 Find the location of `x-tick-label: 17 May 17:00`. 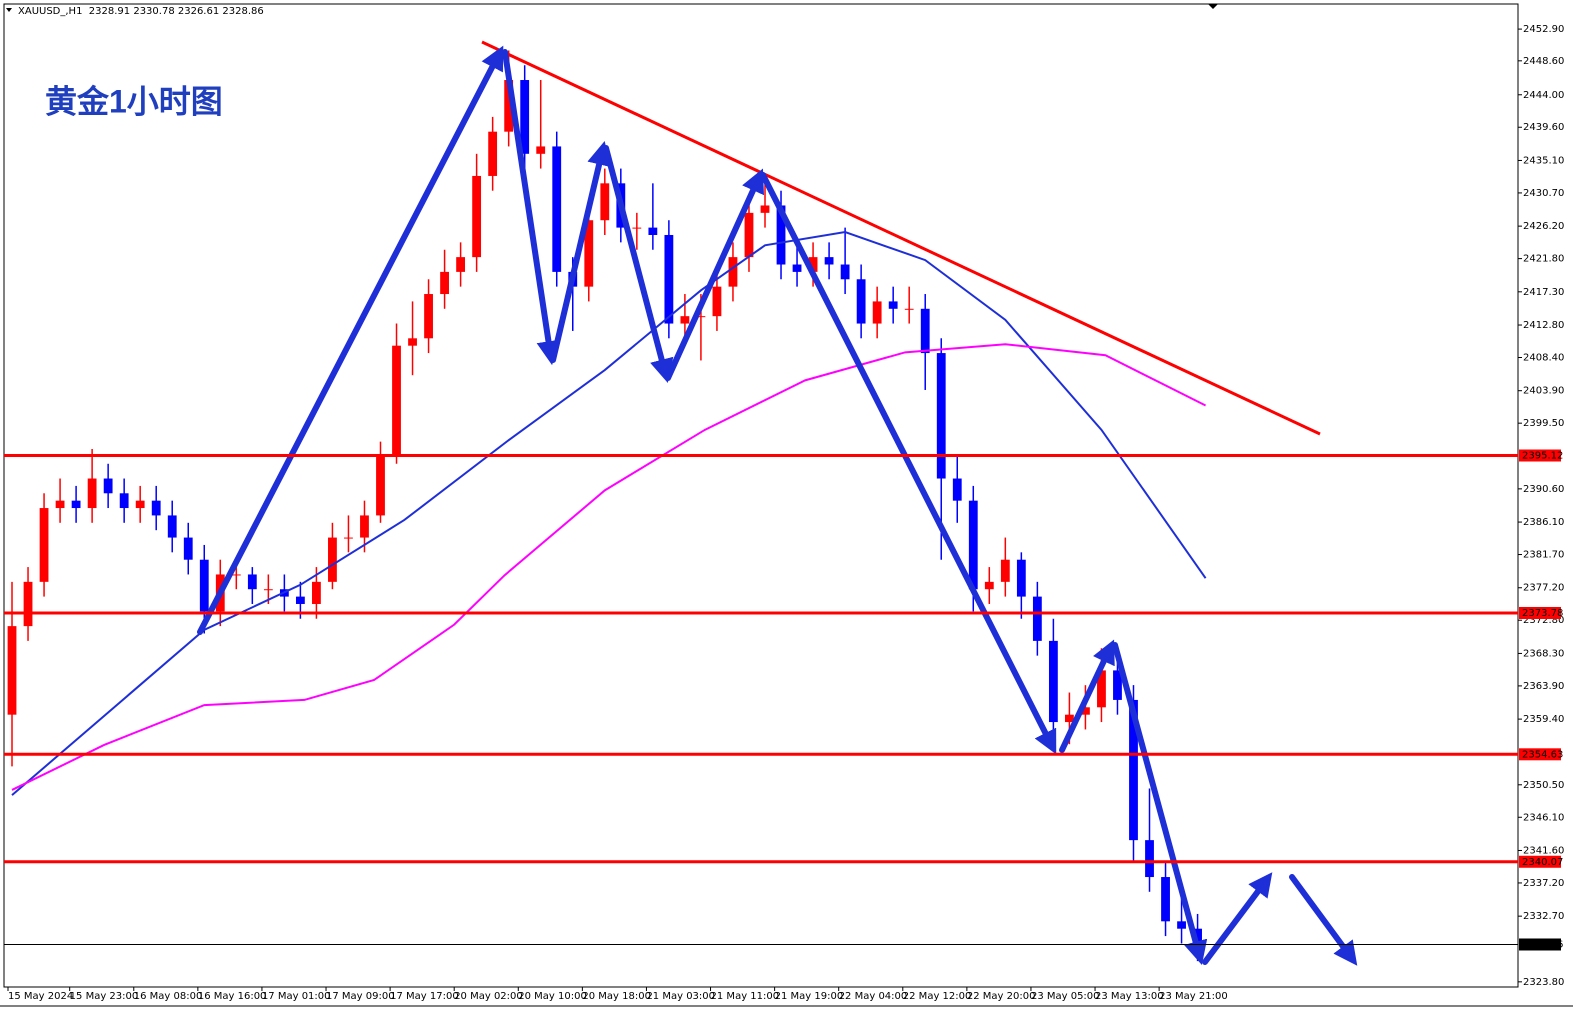

x-tick-label: 17 May 17:00 is located at coordinates (424, 996).